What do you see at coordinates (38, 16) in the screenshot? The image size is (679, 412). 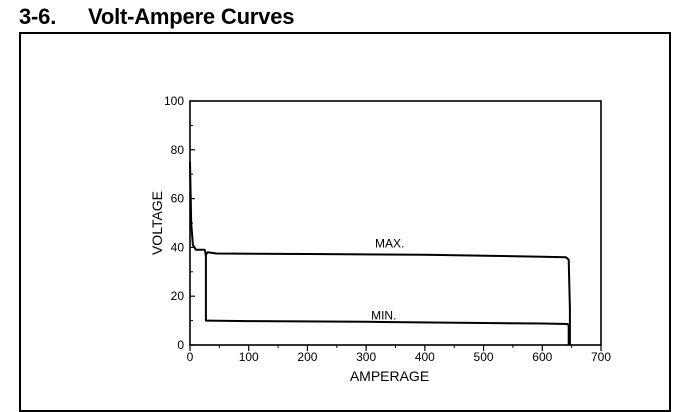 I see `section-number: 3-6.` at bounding box center [38, 16].